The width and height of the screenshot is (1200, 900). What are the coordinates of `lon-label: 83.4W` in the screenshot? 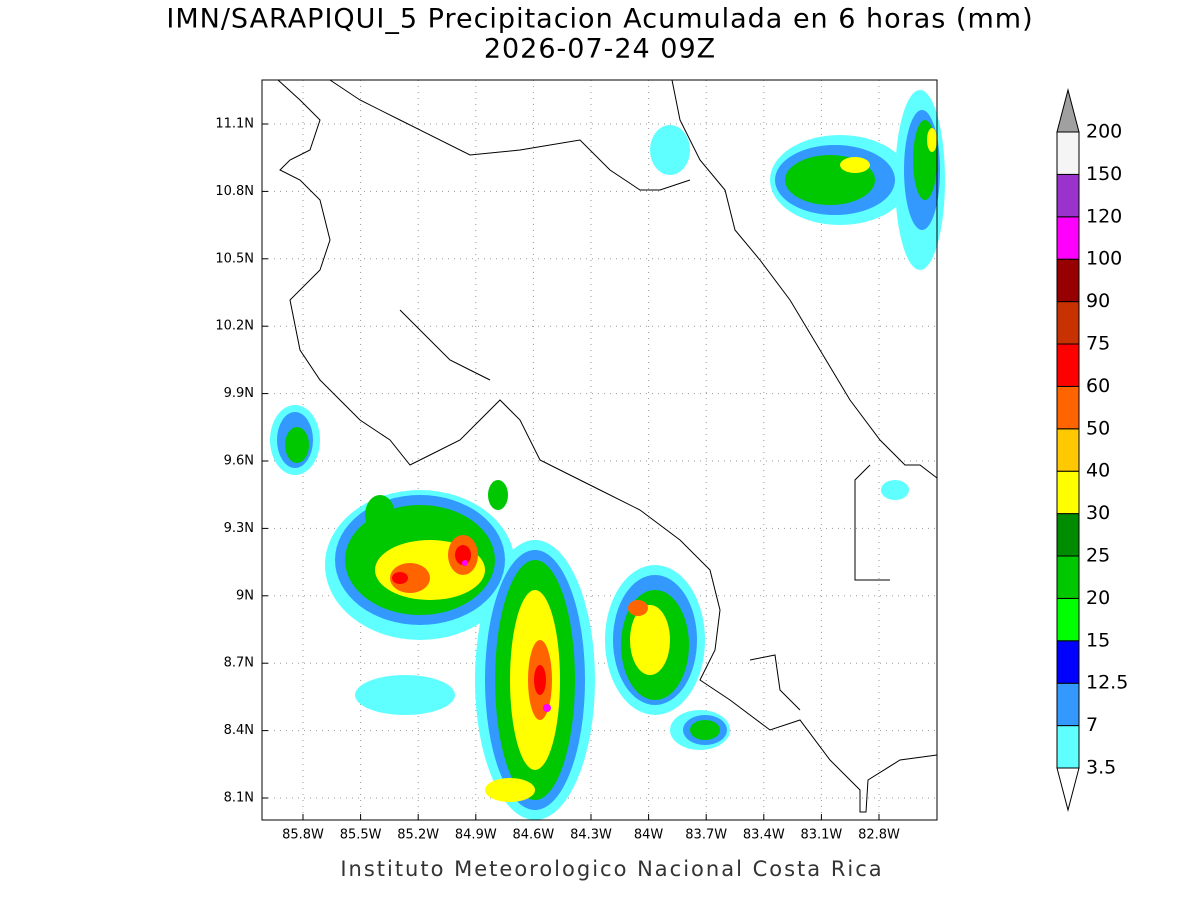 It's located at (764, 835).